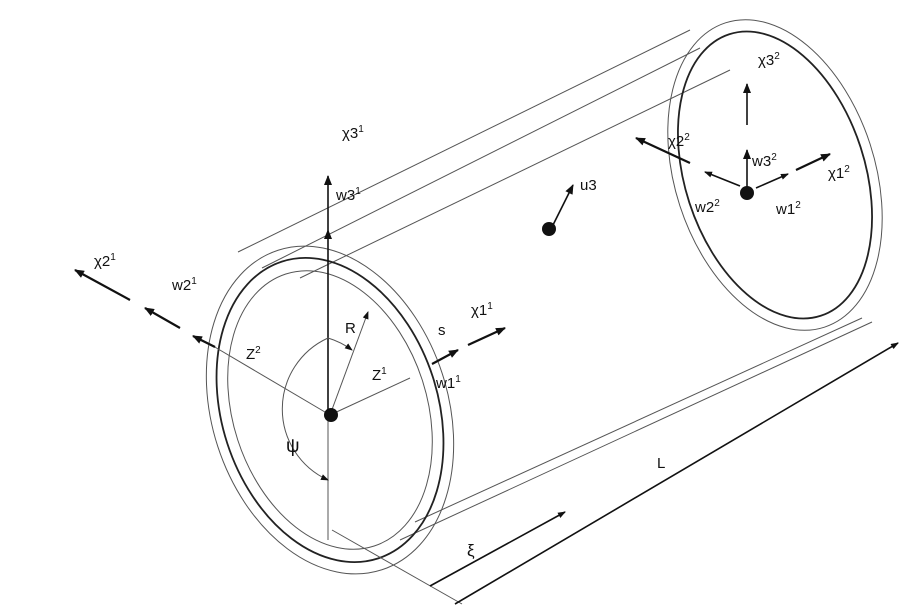  Describe the element at coordinates (471, 550) in the screenshot. I see `label-xi: ξ` at that location.